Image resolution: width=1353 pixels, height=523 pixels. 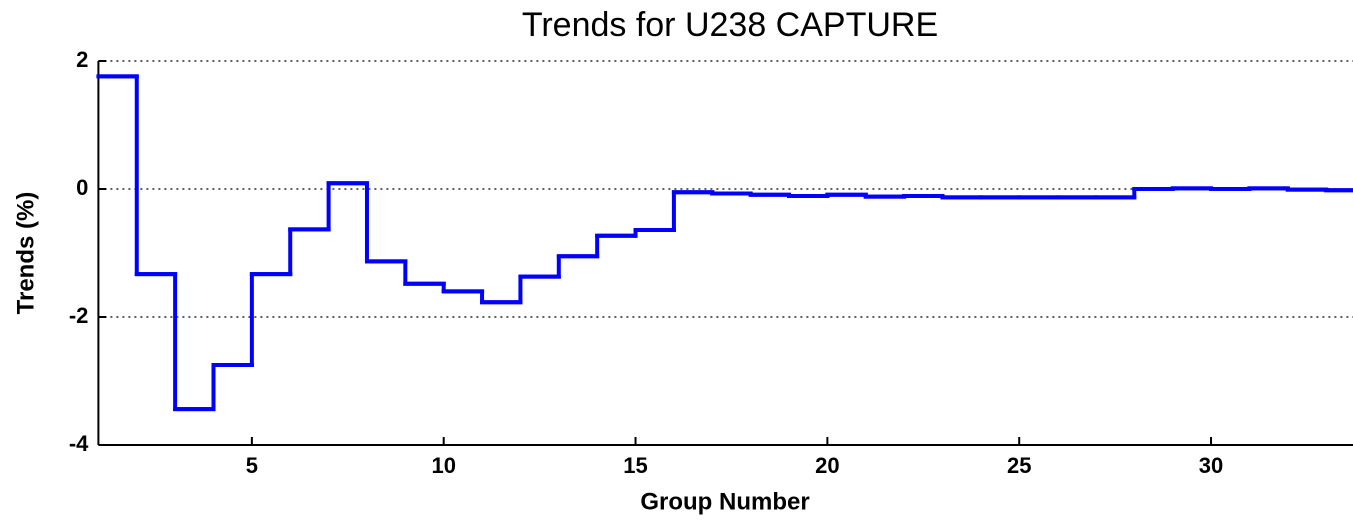 I want to click on x-tick-label: 25, so click(x=1019, y=465).